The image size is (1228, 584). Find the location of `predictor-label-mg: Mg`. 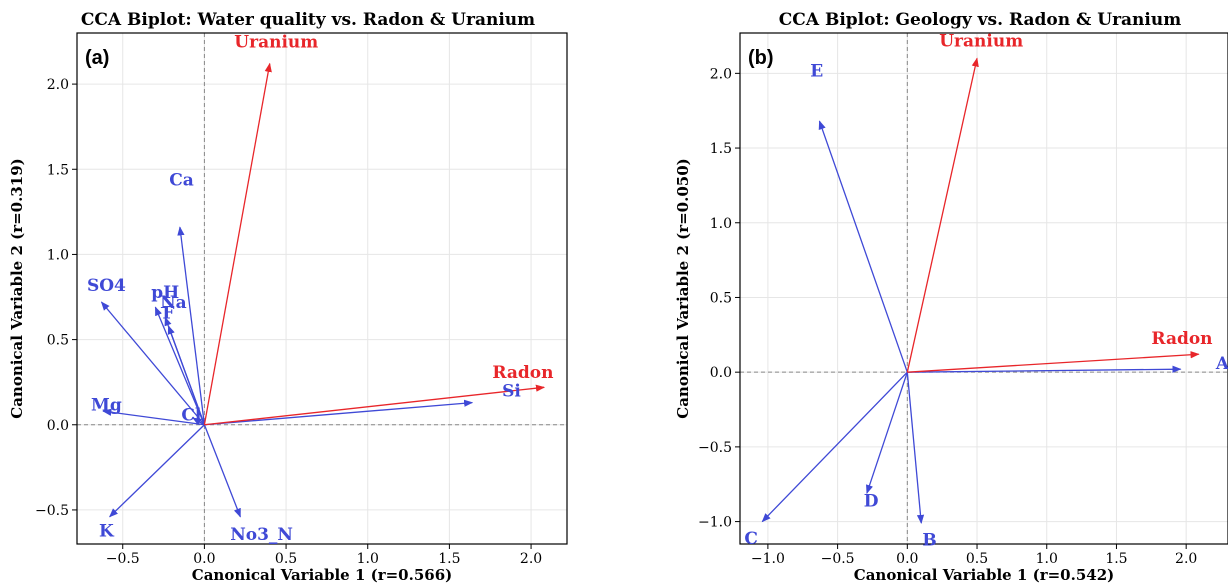

predictor-label-mg: Mg is located at coordinates (106, 405).